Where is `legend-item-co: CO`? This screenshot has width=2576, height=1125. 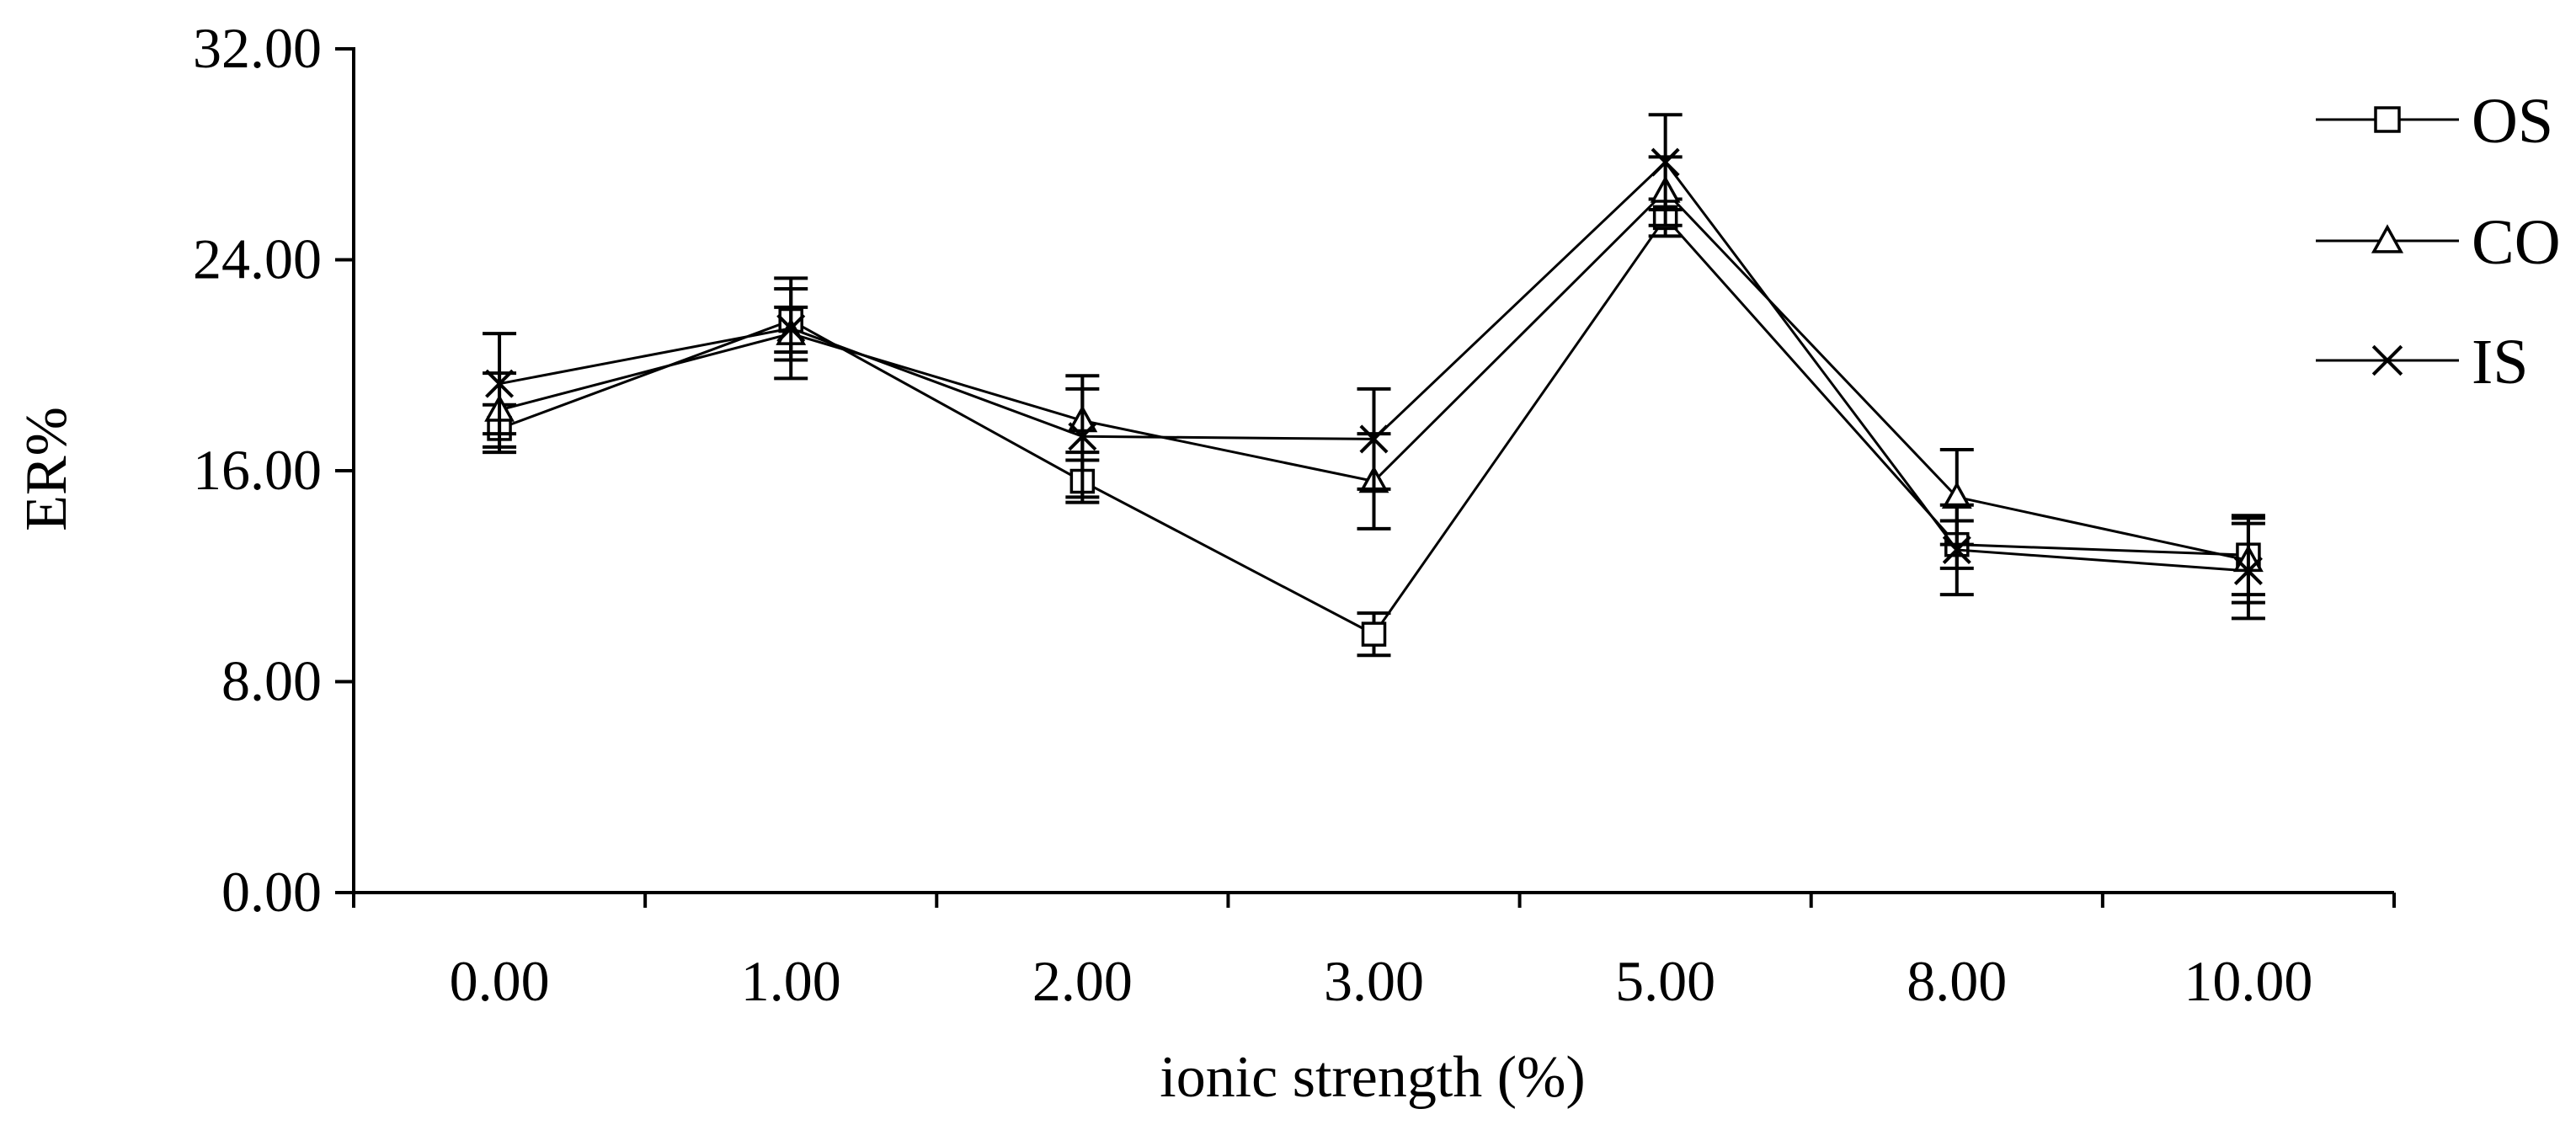 legend-item-co: CO is located at coordinates (2438, 242).